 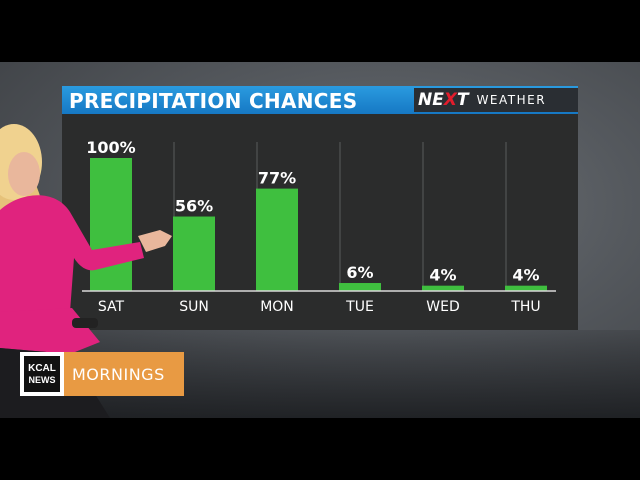 What do you see at coordinates (525, 307) in the screenshot?
I see `tick-label-thu: THU` at bounding box center [525, 307].